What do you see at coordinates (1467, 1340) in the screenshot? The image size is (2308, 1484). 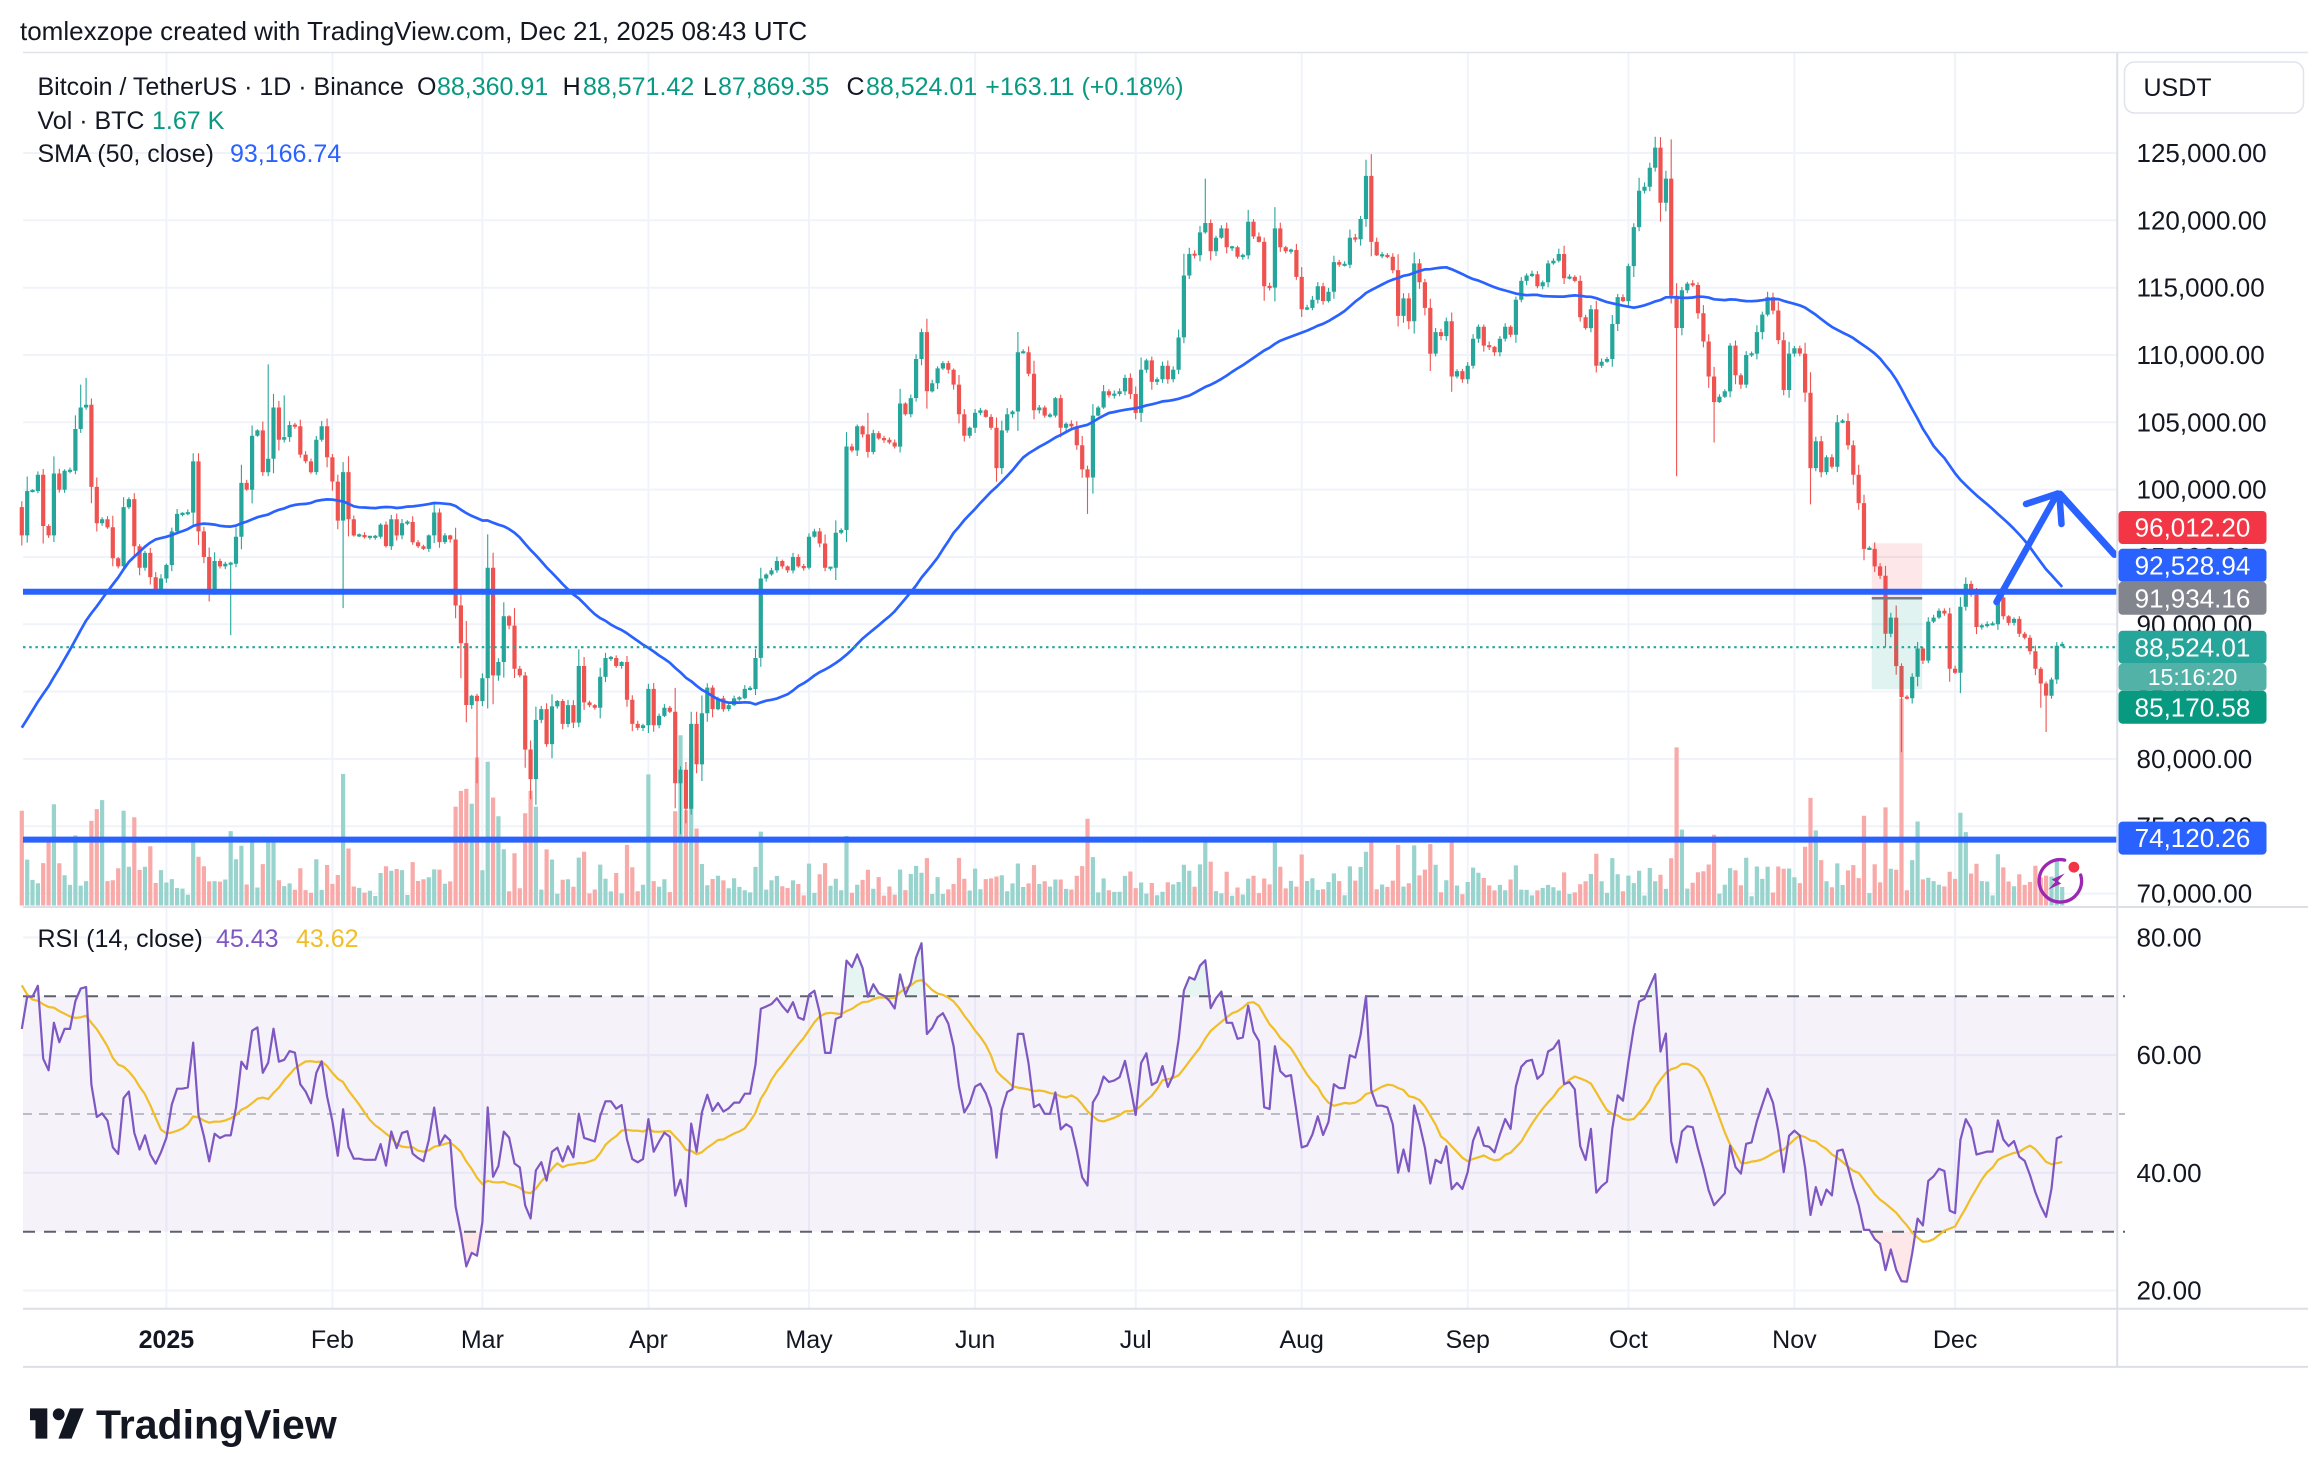 I see `svg-text: Sep` at bounding box center [1467, 1340].